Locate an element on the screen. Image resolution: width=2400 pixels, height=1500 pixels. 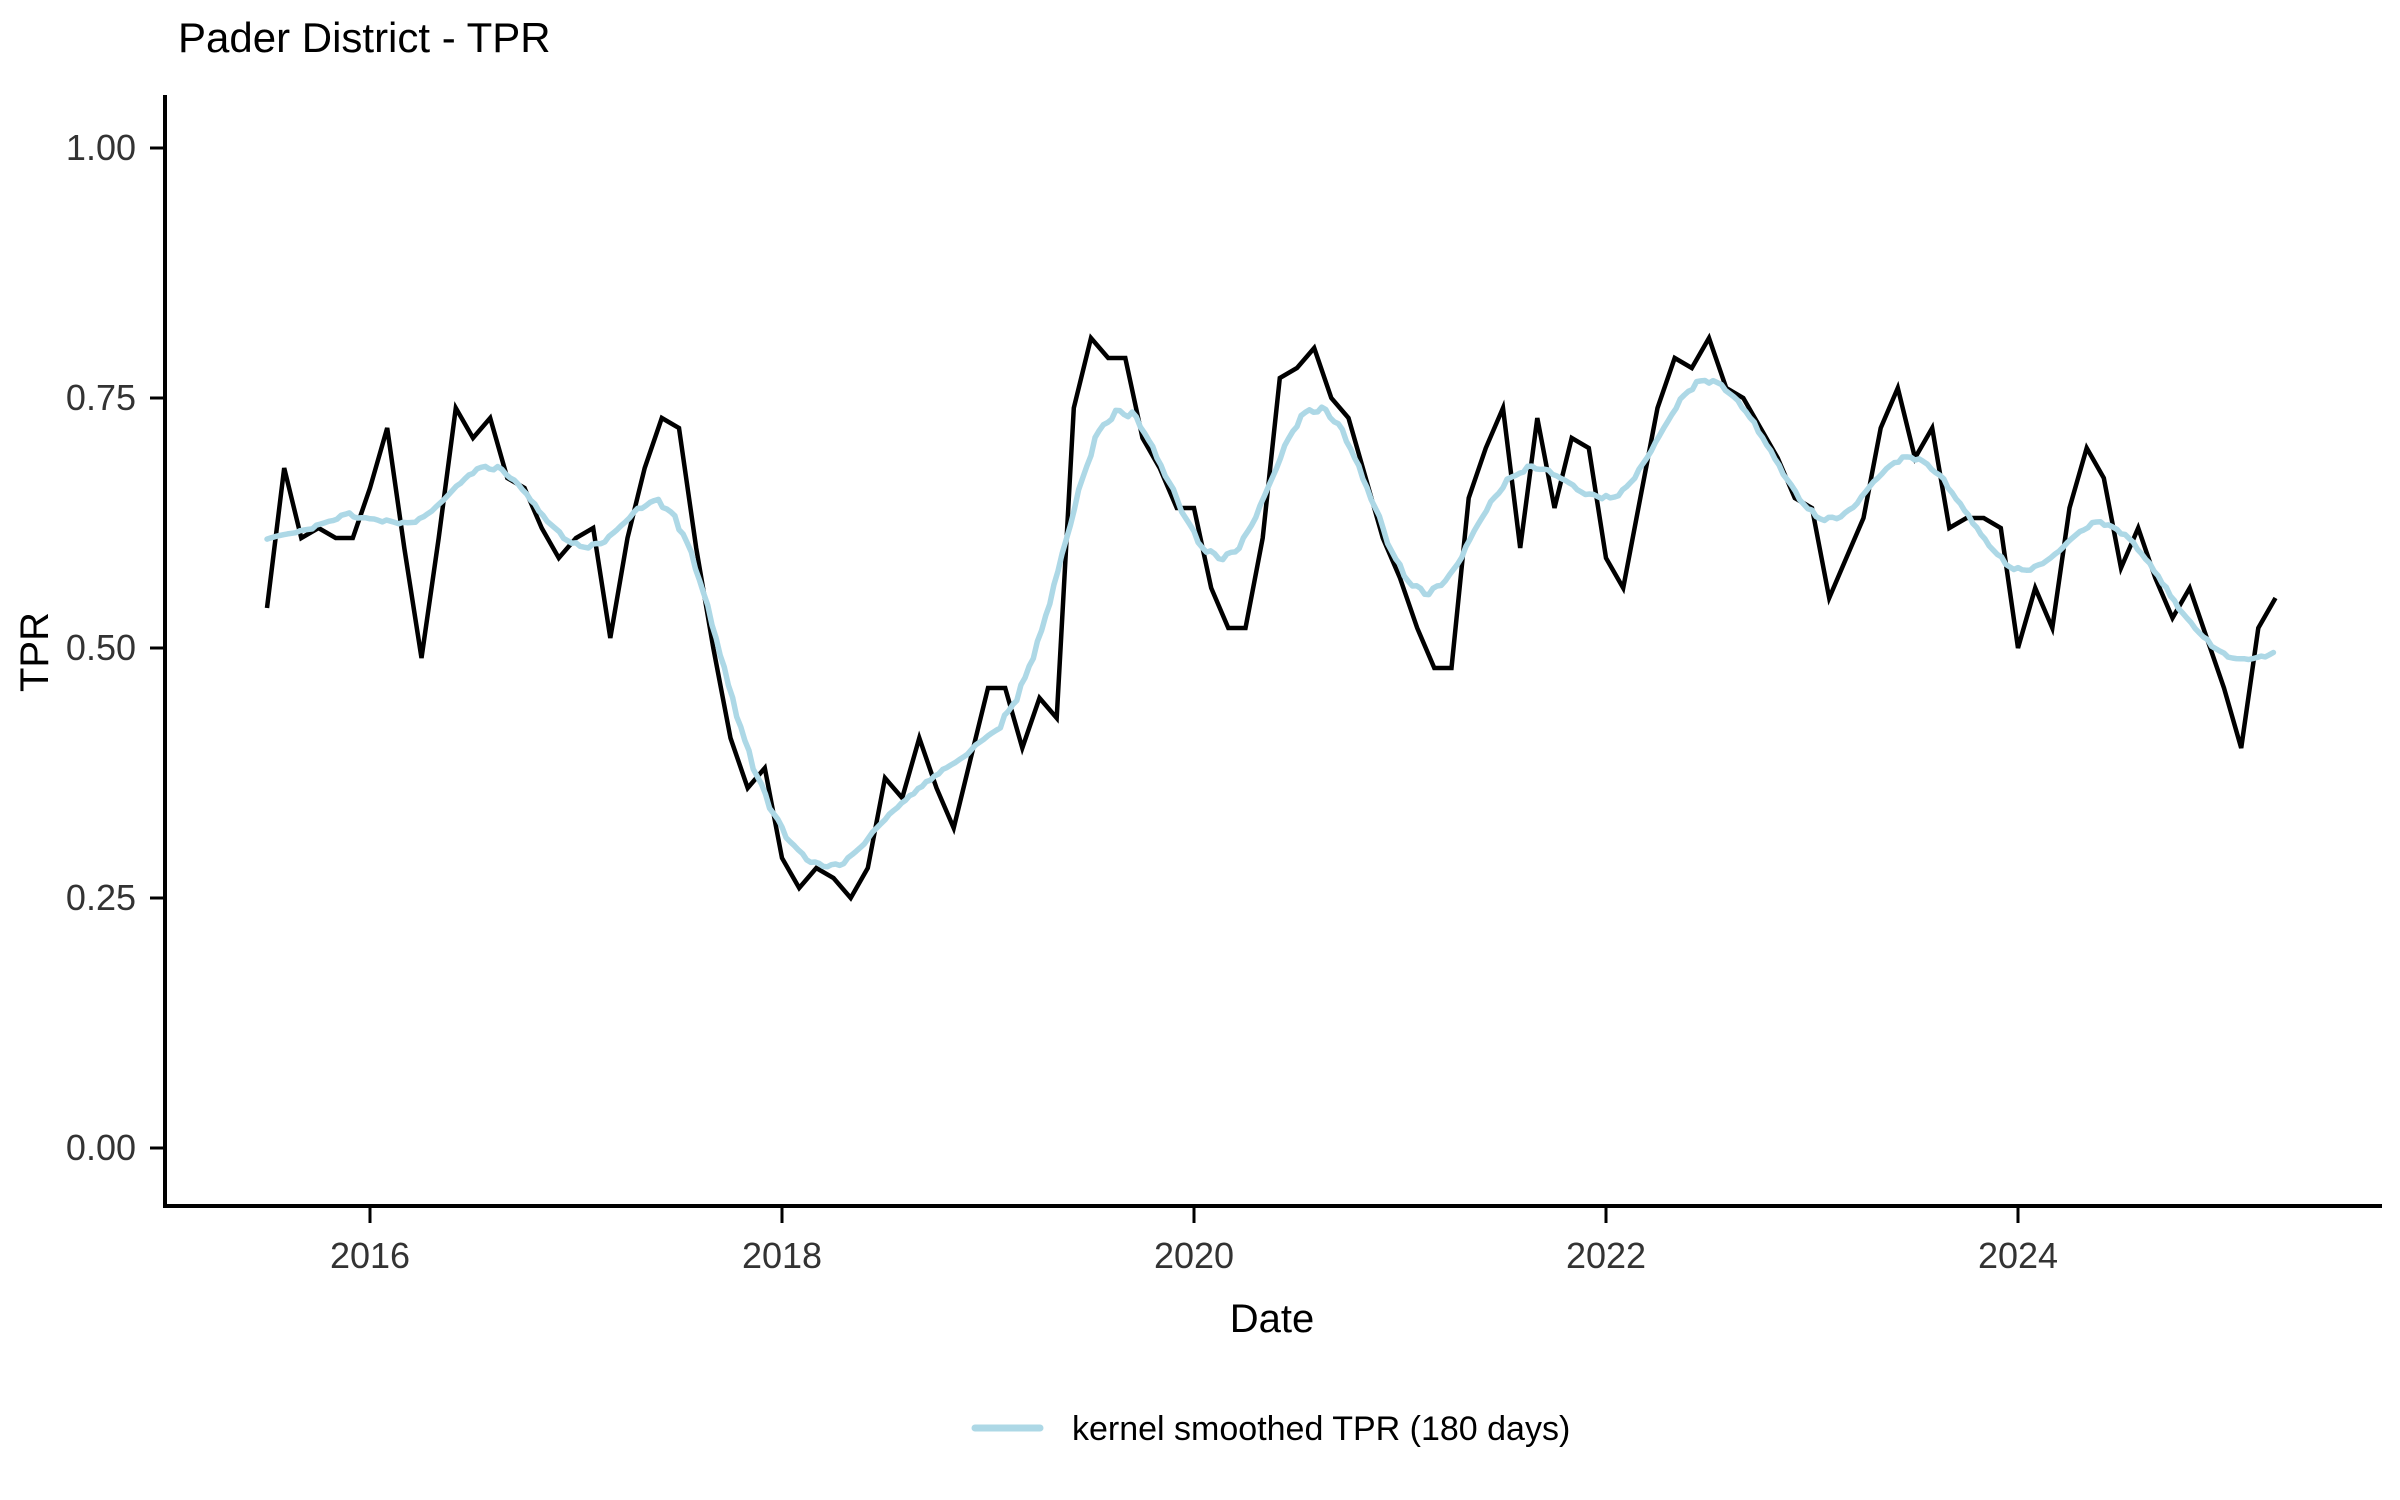
y-axis-ticks: 0.00 0.25 0.50 0.75 1.00 is located at coordinates (115, 647).